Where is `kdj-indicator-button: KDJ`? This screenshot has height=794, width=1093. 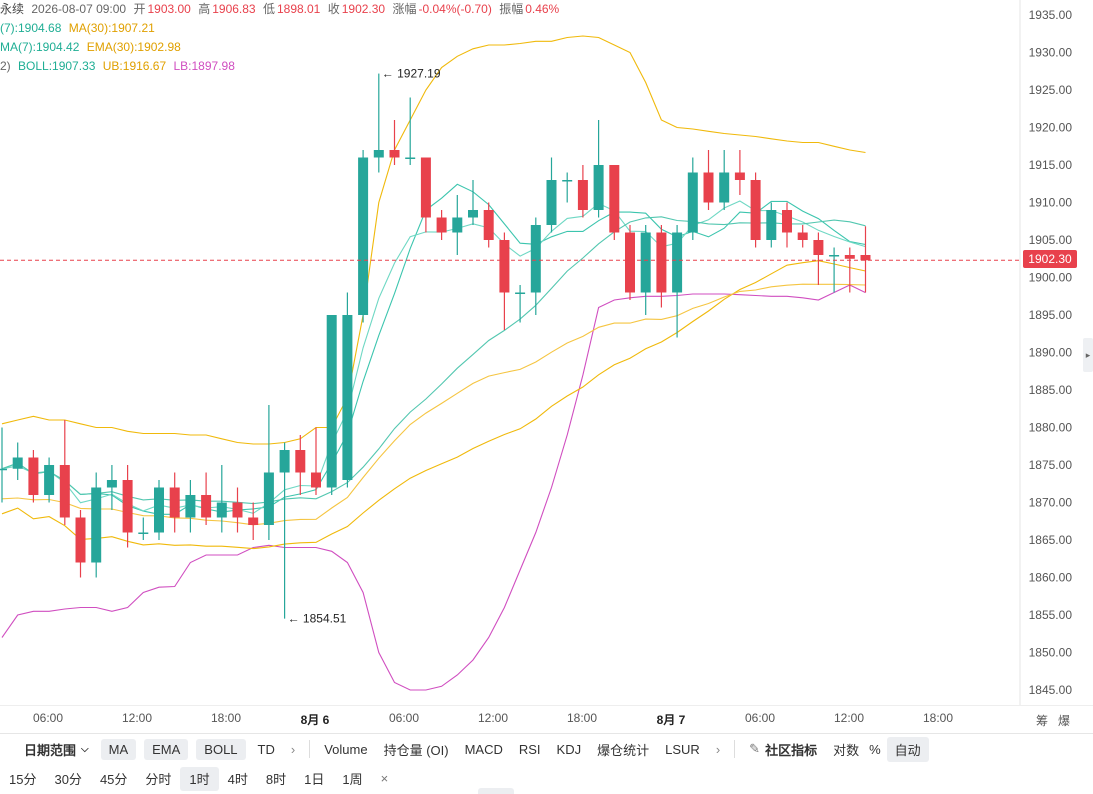
kdj-indicator-button: KDJ is located at coordinates (569, 749).